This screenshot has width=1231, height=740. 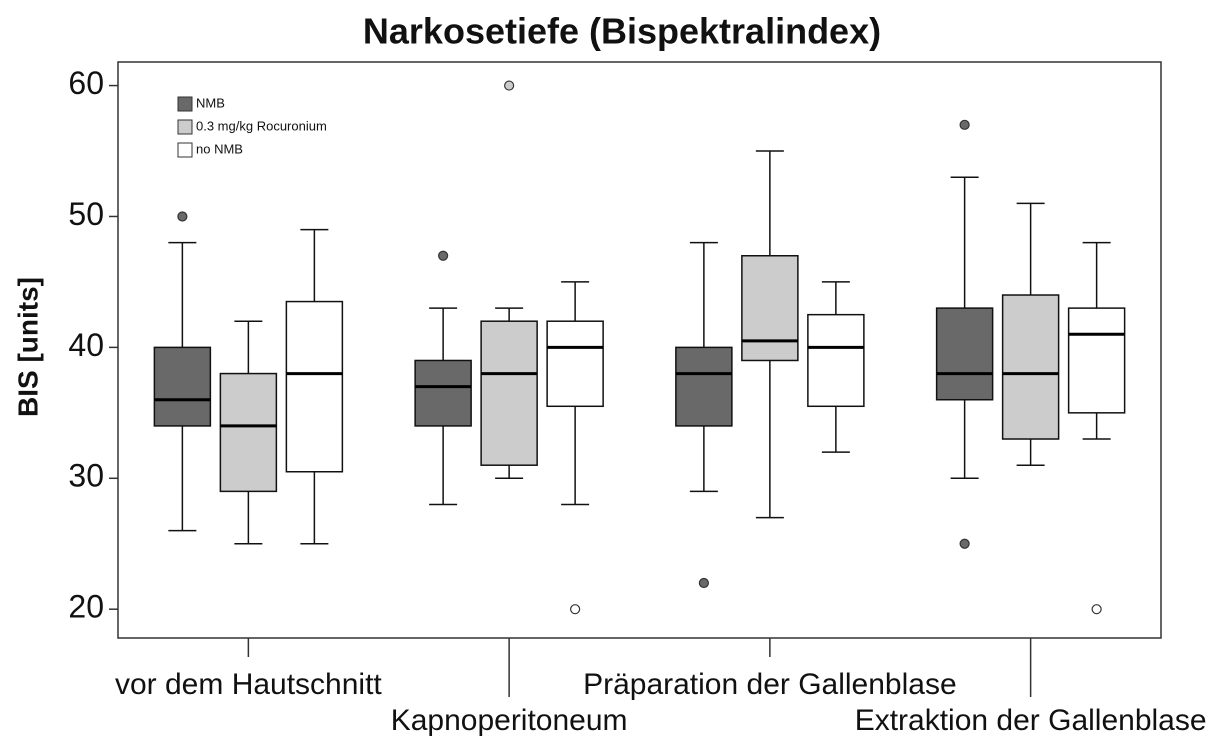 I want to click on y-axis-label: BIS [units], so click(x=27, y=347).